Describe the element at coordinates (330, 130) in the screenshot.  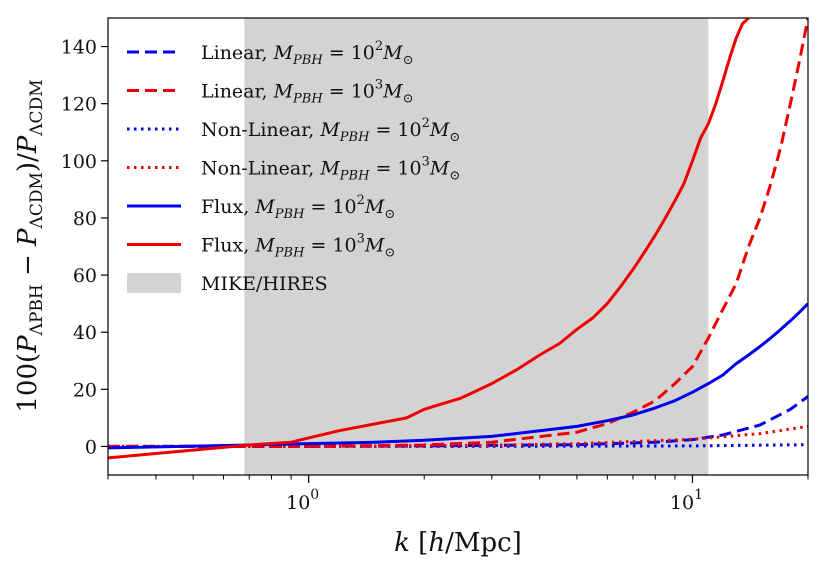
I see `legend-label-3: Non-Linear, MPBH = 102M⊙` at that location.